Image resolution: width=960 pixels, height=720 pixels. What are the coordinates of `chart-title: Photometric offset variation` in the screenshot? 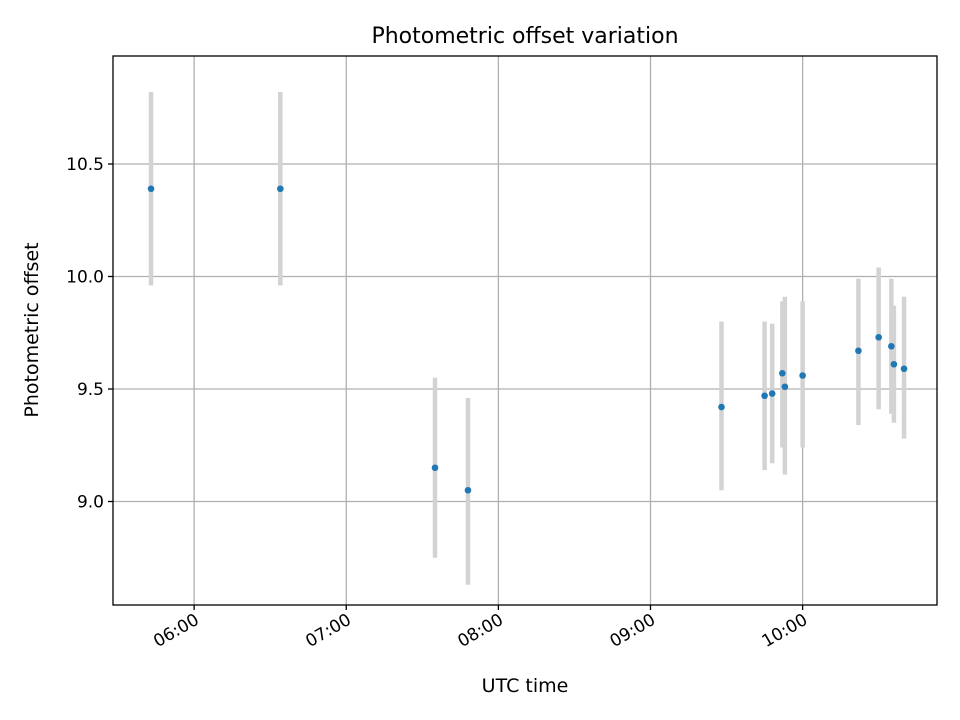 It's located at (524, 36).